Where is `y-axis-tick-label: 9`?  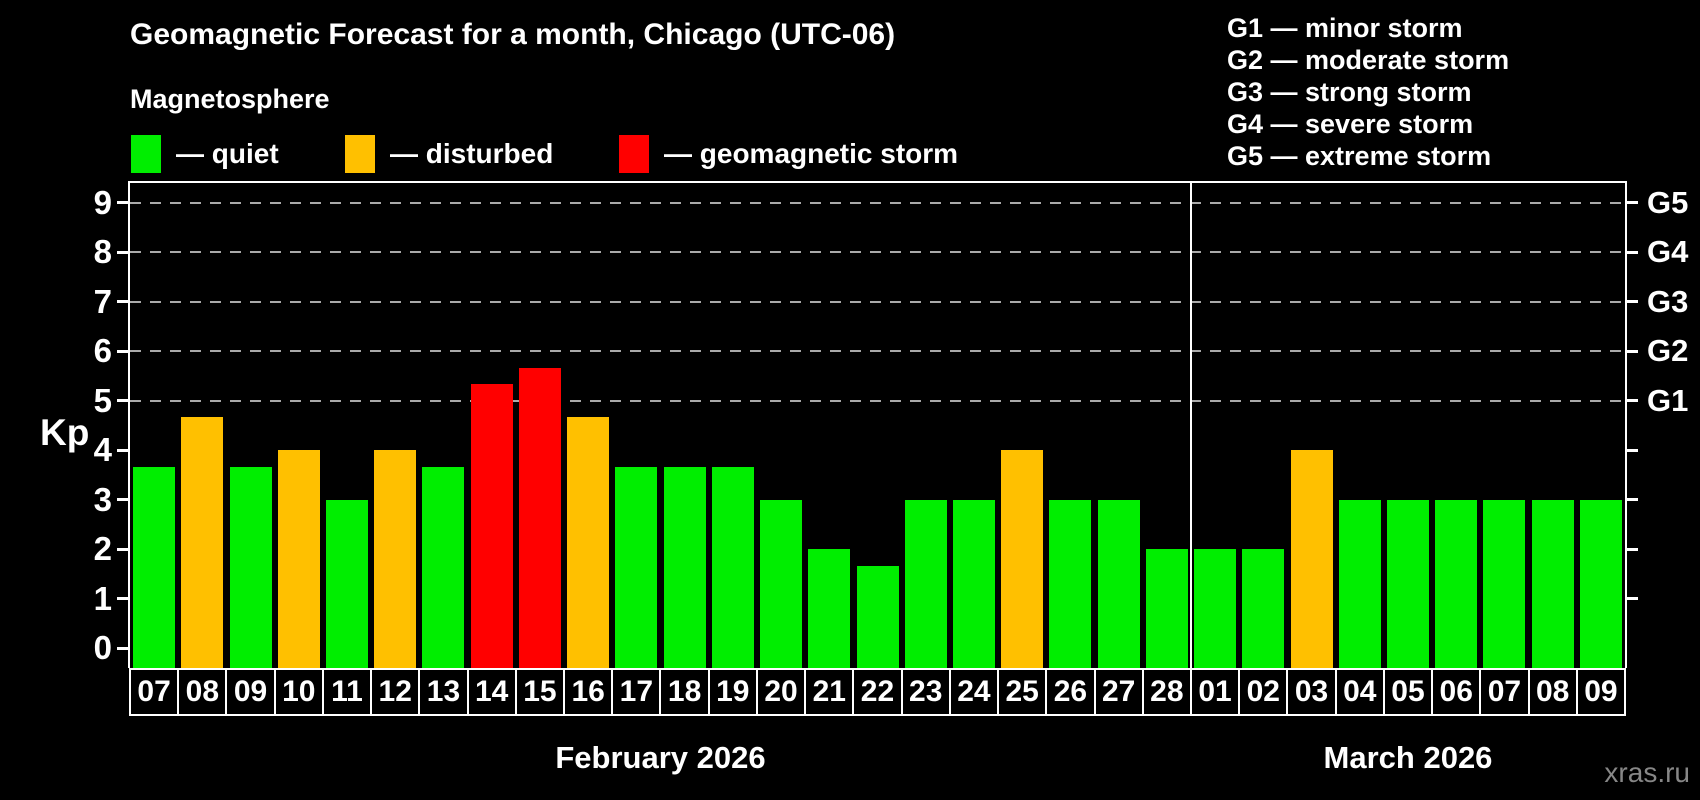 y-axis-tick-label: 9 is located at coordinates (102, 202).